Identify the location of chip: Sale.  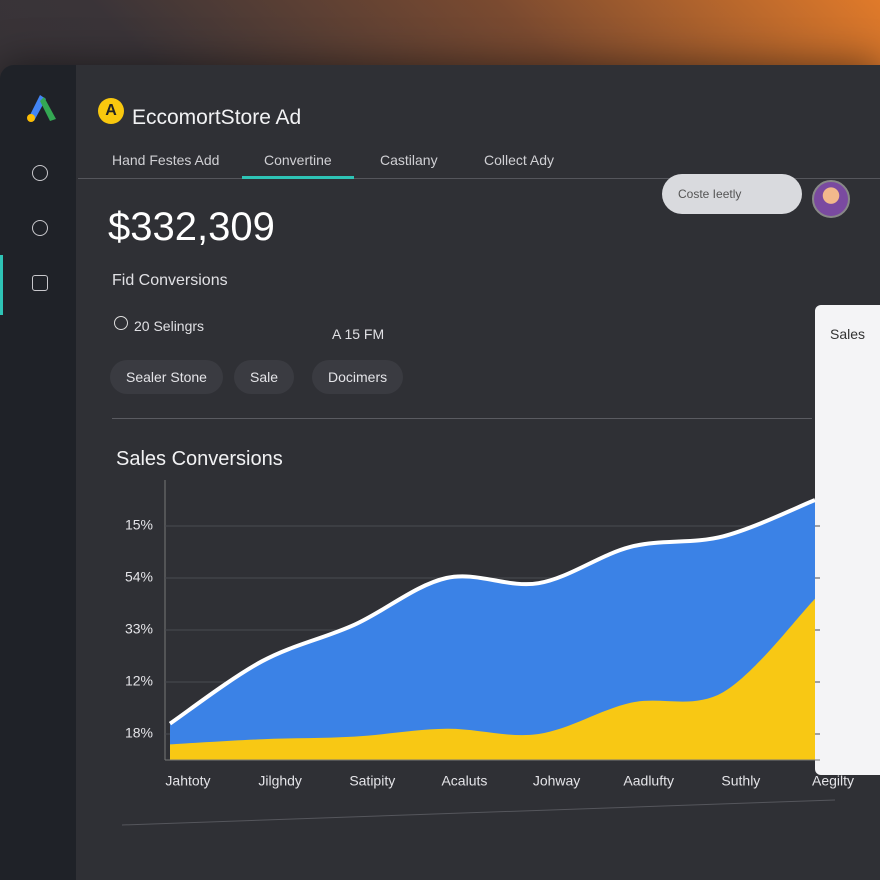
(264, 377).